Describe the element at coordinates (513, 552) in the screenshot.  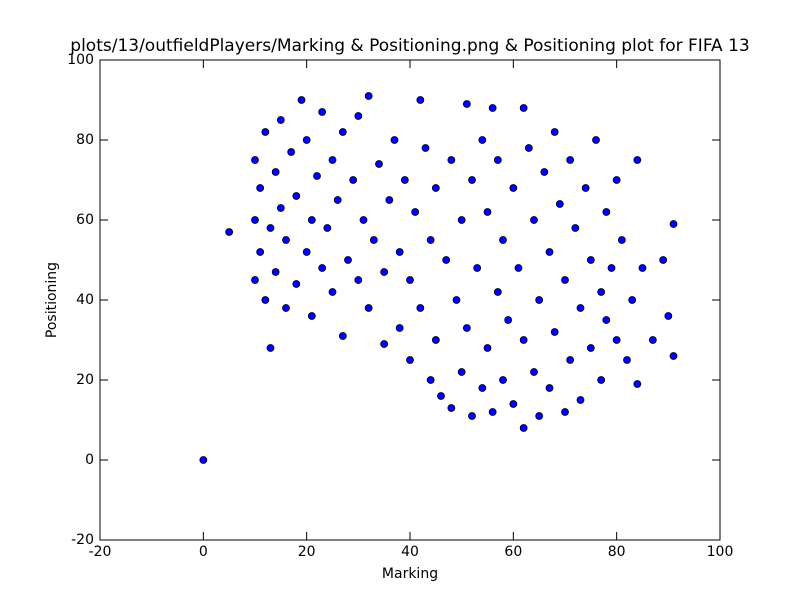
I see `x-tick-label: 60` at that location.